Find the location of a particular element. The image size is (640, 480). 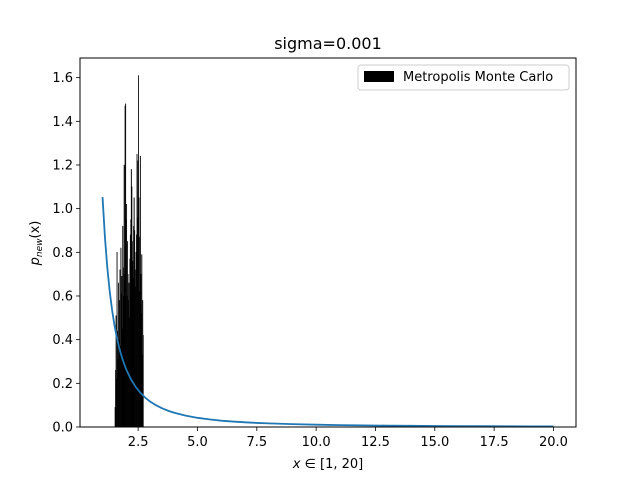

x-tick-label: 7.5 is located at coordinates (256, 442).